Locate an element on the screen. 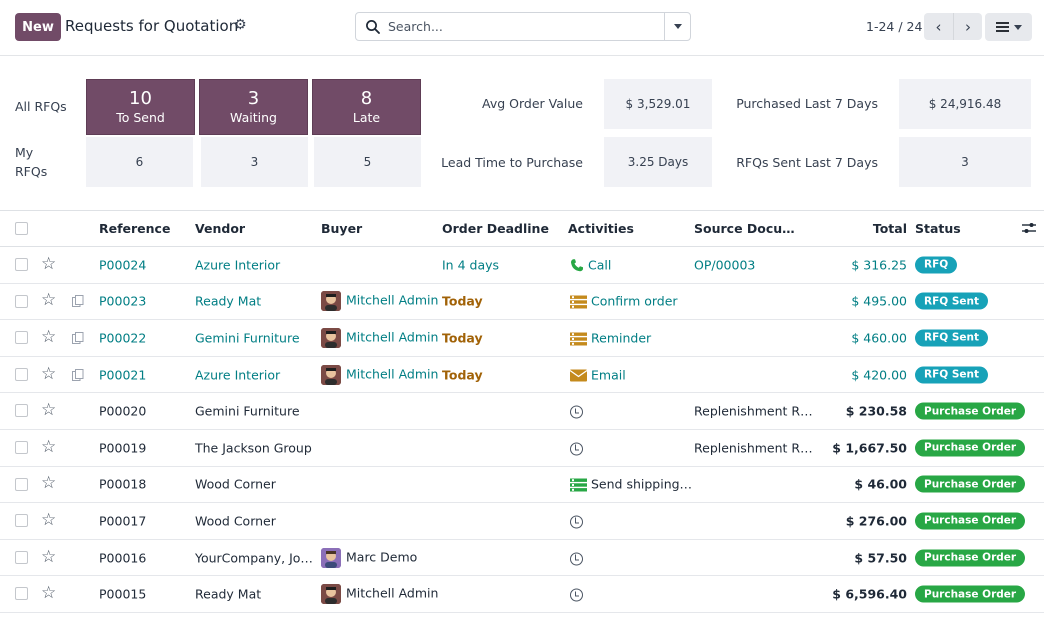 The image size is (1044, 623). column-status: Status is located at coordinates (938, 228).